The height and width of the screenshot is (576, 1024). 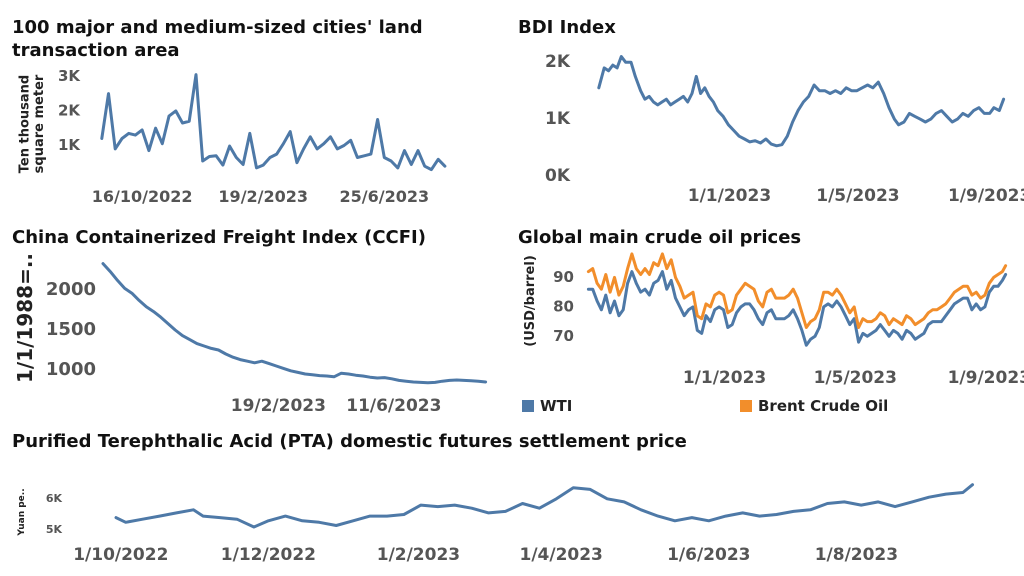 I want to click on oil-ytick-label: 90, so click(x=563, y=277).